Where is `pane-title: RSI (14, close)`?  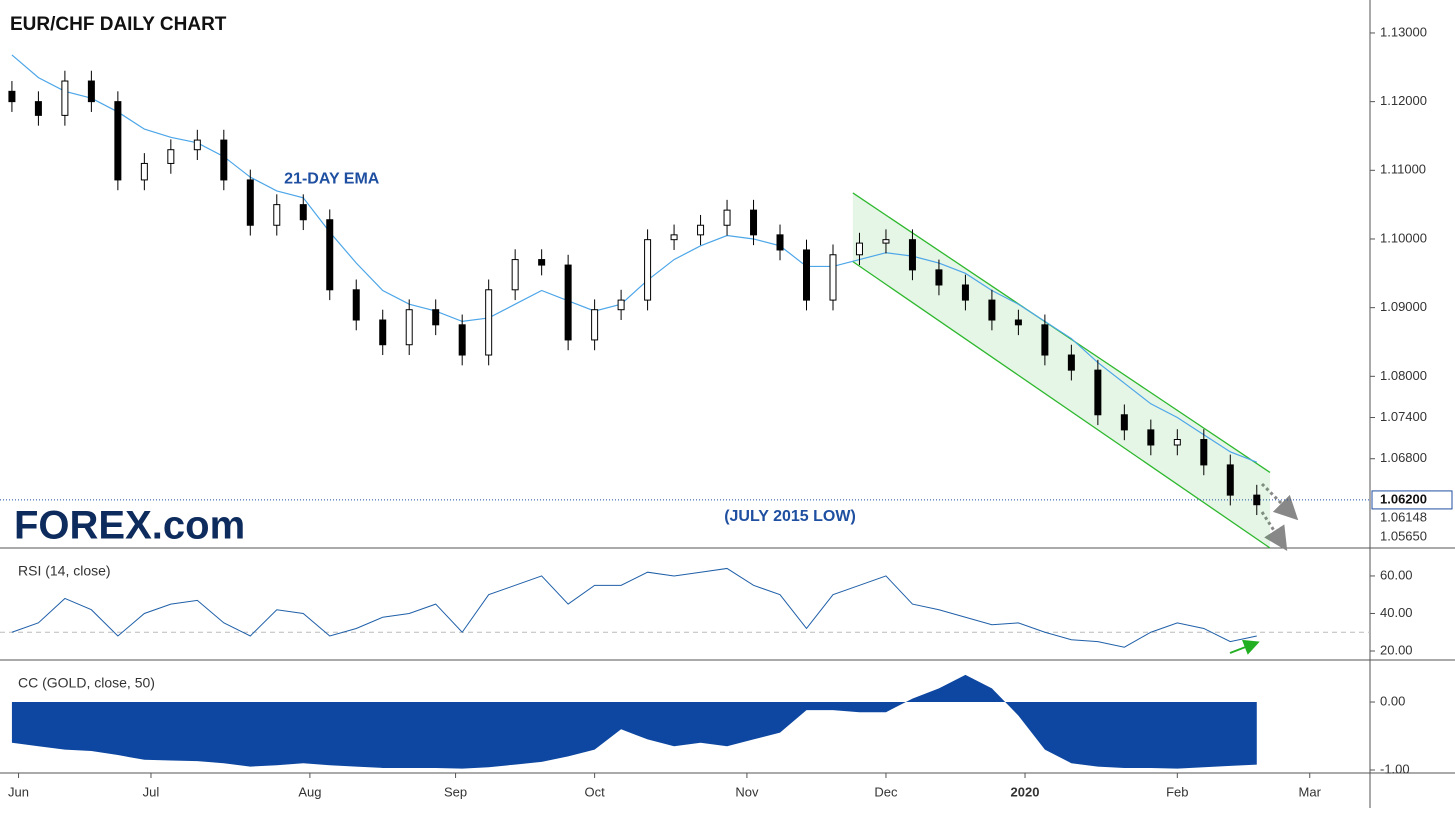 pane-title: RSI (14, close) is located at coordinates (64, 571).